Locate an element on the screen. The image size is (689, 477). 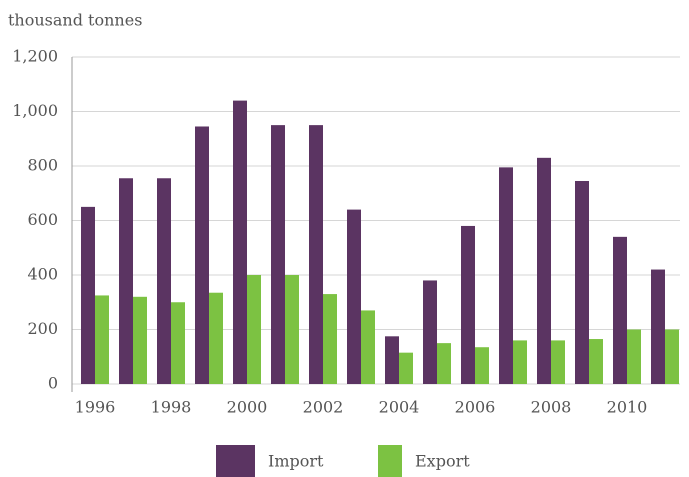
y-tick-label: 600 is located at coordinates (42, 219).